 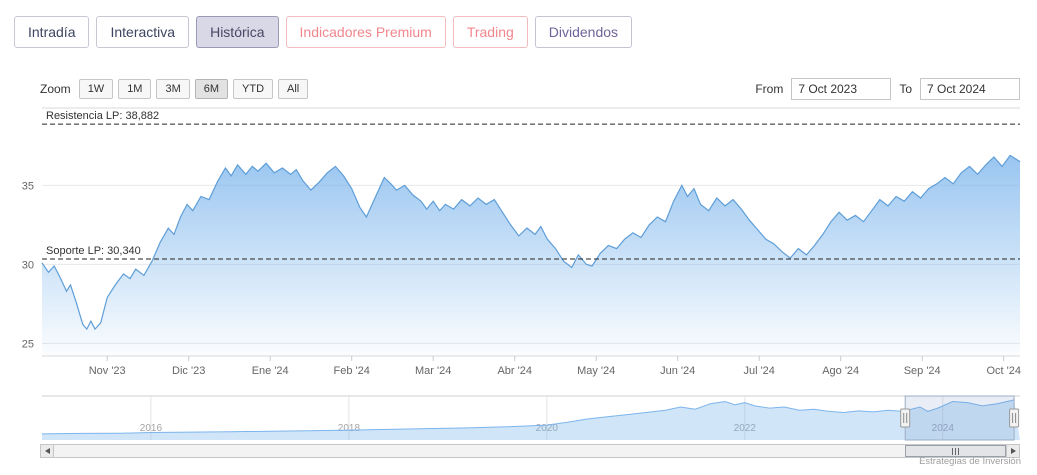 What do you see at coordinates (270, 371) in the screenshot?
I see `x-axis-label: Ene '24` at bounding box center [270, 371].